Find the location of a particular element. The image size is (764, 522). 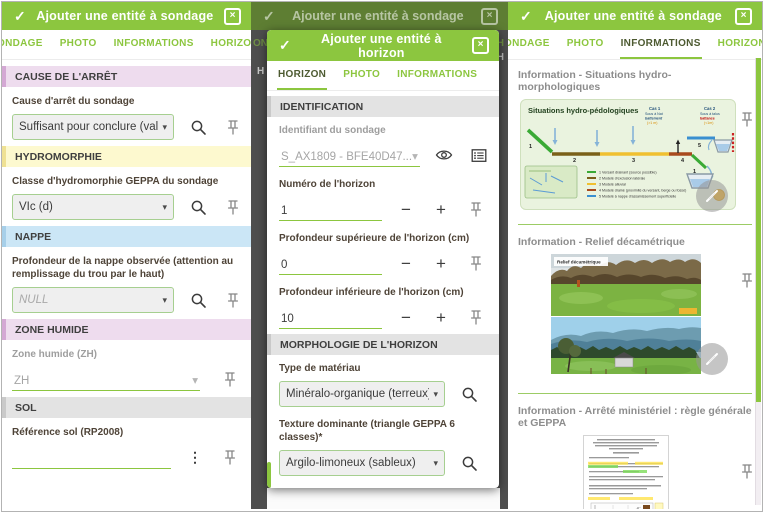

hydromorphie-select: VIc (d) ▾ is located at coordinates (93, 207).